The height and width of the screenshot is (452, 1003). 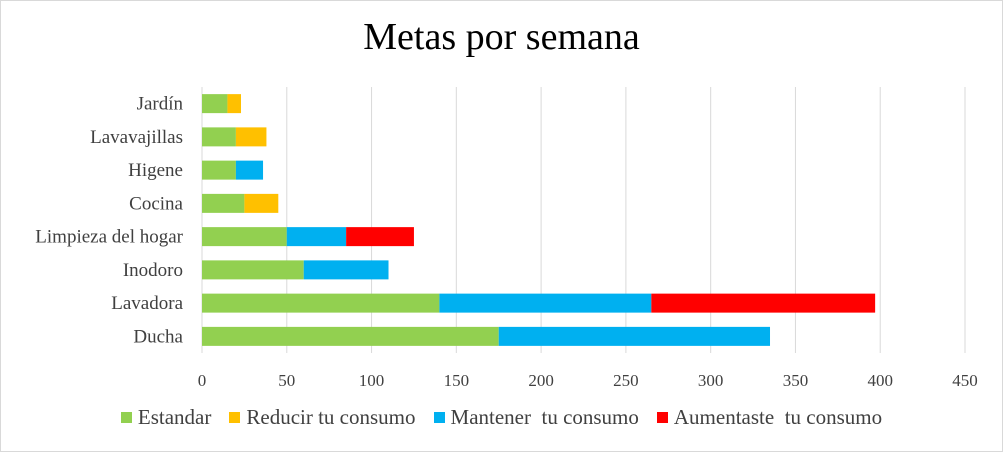 I want to click on legend-item: Aumentaste tu consumo, so click(x=769, y=417).